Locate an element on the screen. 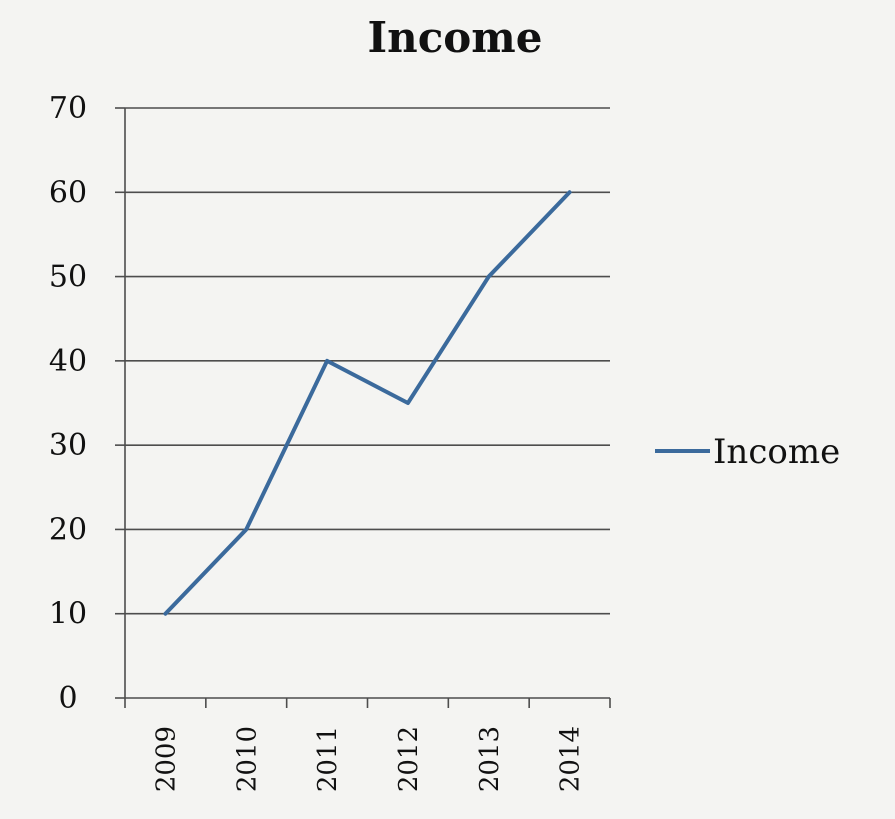 This screenshot has width=895, height=819. y-tick-label-30: 30 is located at coordinates (68, 445).